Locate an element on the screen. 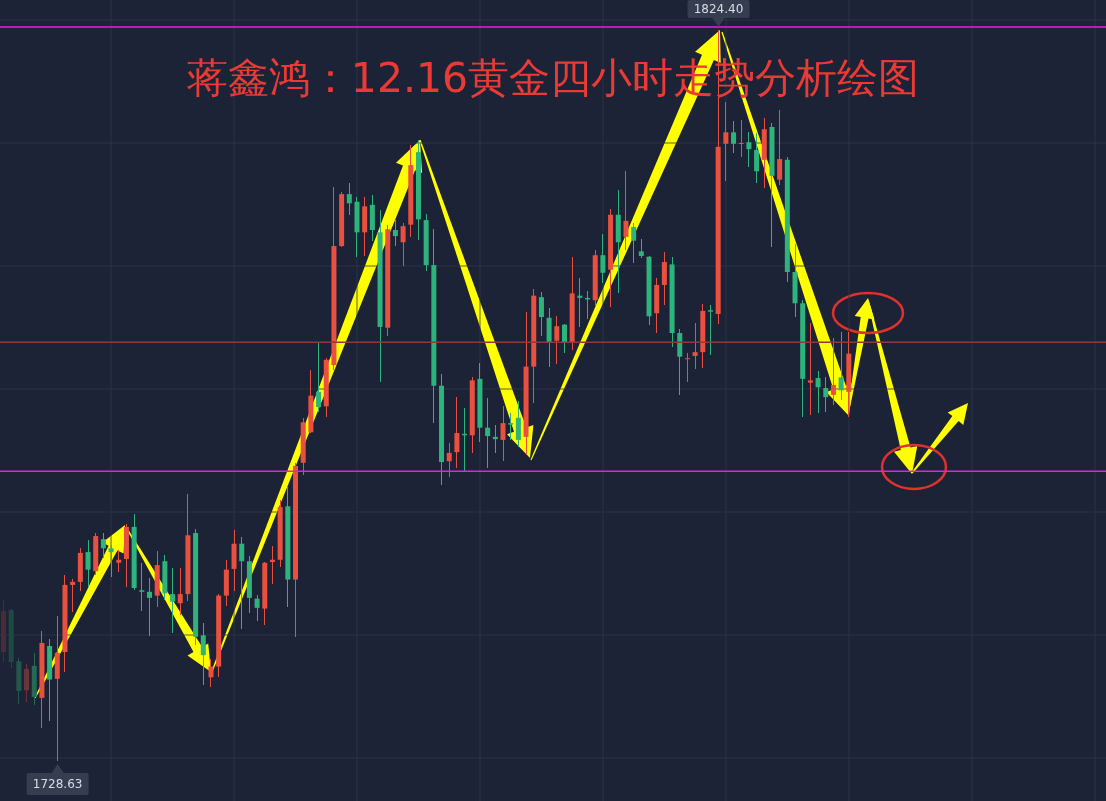 This screenshot has width=1106, height=801. annotation: 1824.40 is located at coordinates (718, 9).